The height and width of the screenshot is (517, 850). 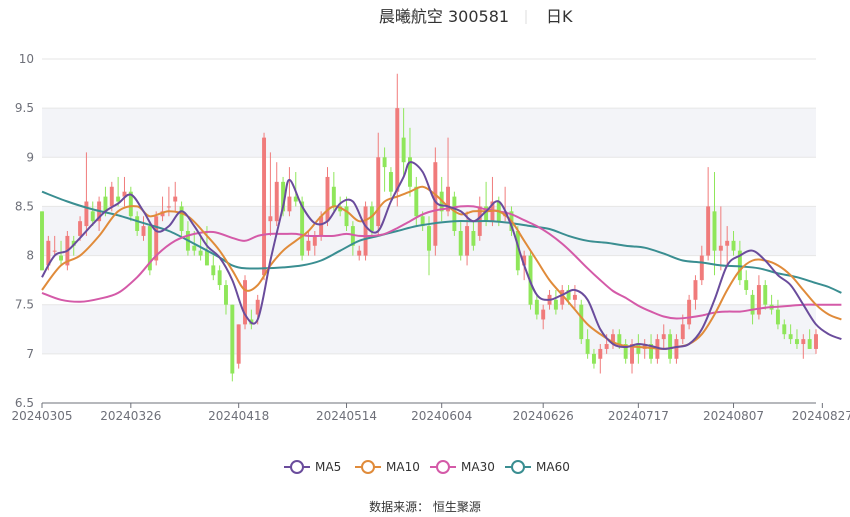 What do you see at coordinates (24, 108) in the screenshot?
I see `y-tick-label: 9.5` at bounding box center [24, 108].